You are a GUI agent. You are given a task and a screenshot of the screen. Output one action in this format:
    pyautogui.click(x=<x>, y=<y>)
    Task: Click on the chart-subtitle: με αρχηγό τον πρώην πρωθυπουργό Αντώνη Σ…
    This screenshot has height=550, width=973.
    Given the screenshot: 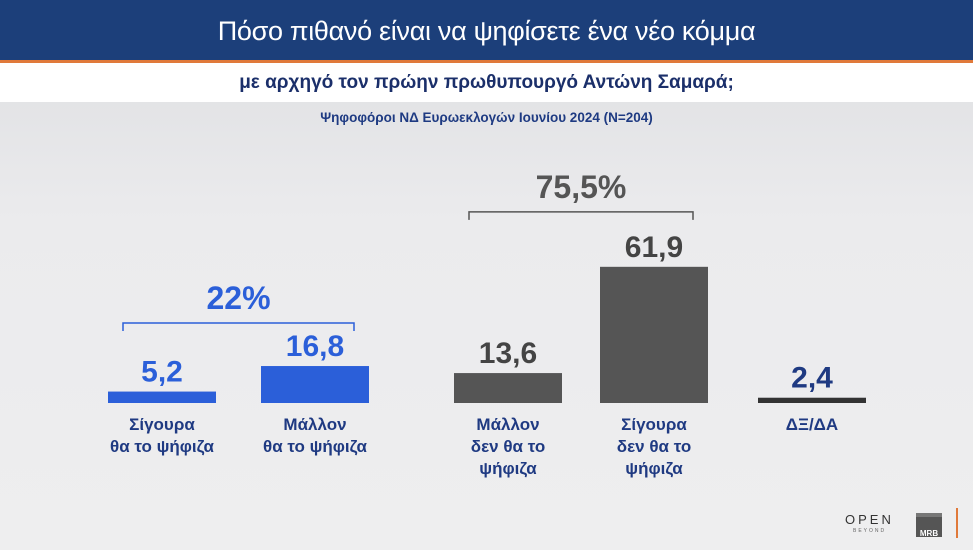 What is the action you would take?
    pyautogui.click(x=486, y=82)
    